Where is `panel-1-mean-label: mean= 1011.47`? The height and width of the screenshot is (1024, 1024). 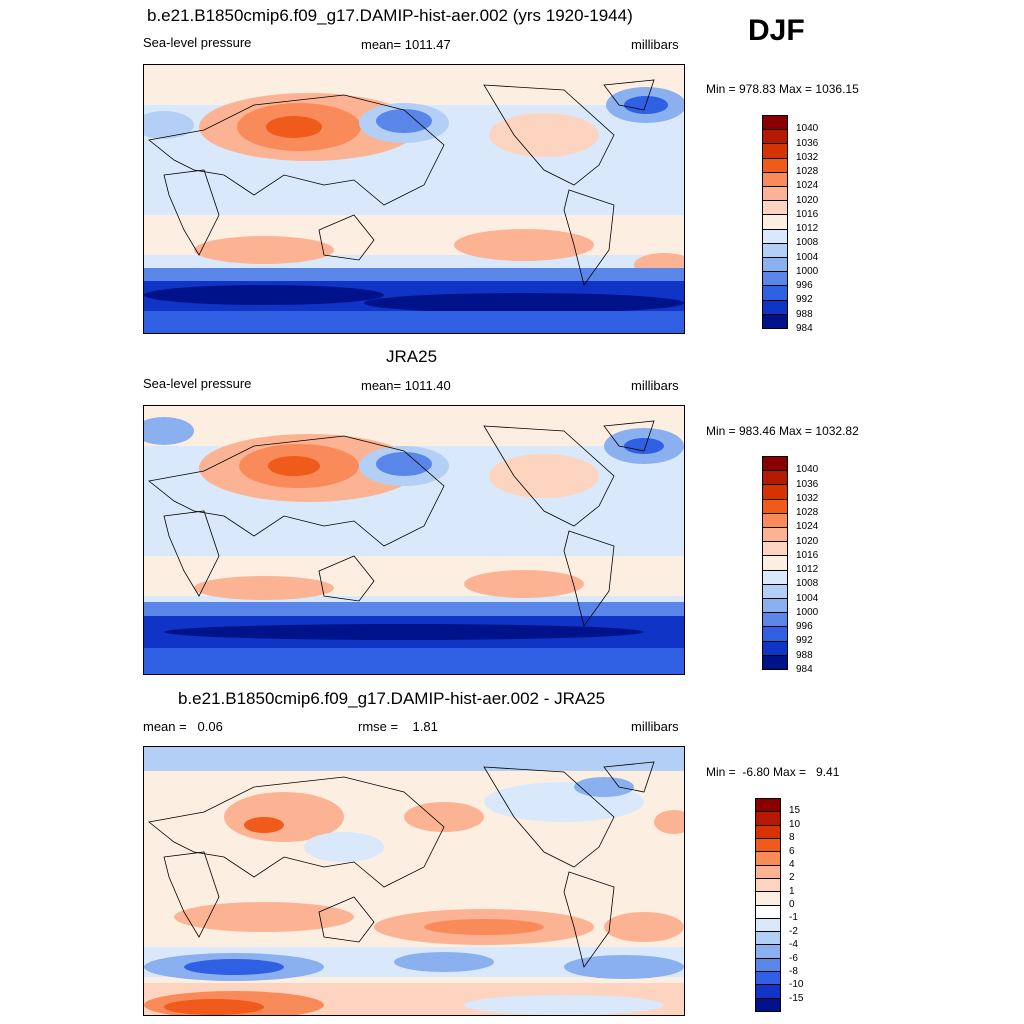
panel-1-mean-label: mean= 1011.47 is located at coordinates (406, 44).